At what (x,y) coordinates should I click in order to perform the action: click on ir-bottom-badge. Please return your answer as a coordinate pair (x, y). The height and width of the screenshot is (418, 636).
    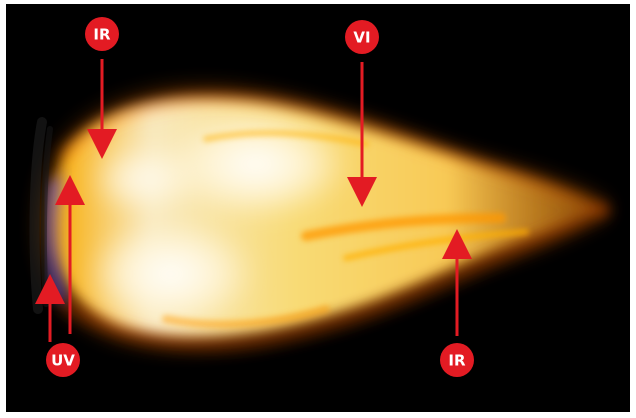
    Looking at the image, I should click on (457, 360).